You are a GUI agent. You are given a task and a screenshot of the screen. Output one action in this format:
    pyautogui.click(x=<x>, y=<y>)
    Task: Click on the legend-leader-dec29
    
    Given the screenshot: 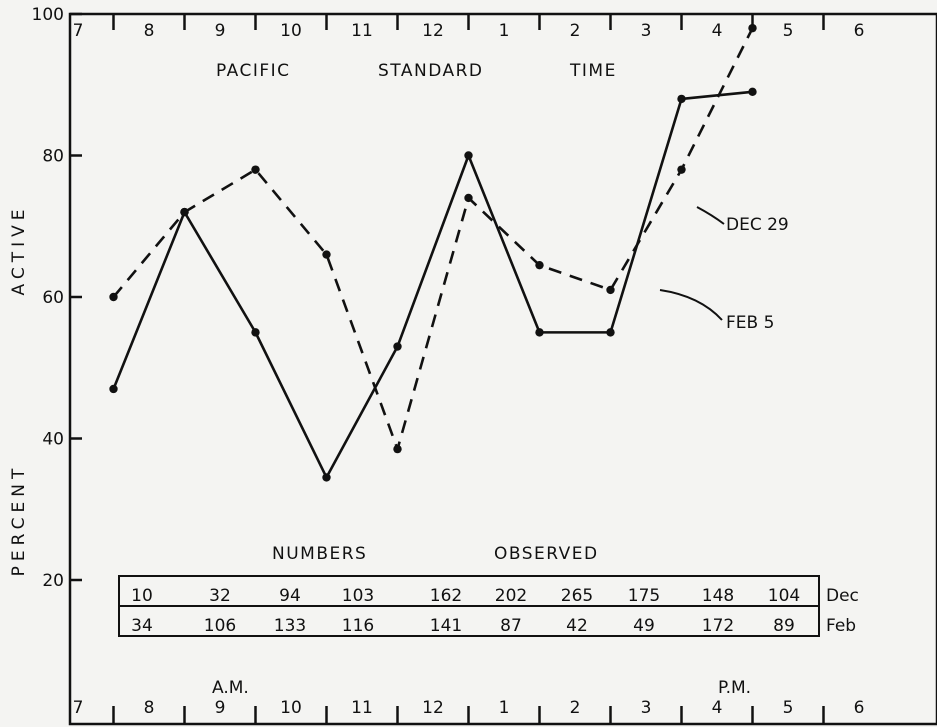 What is the action you would take?
    pyautogui.click(x=710, y=215)
    